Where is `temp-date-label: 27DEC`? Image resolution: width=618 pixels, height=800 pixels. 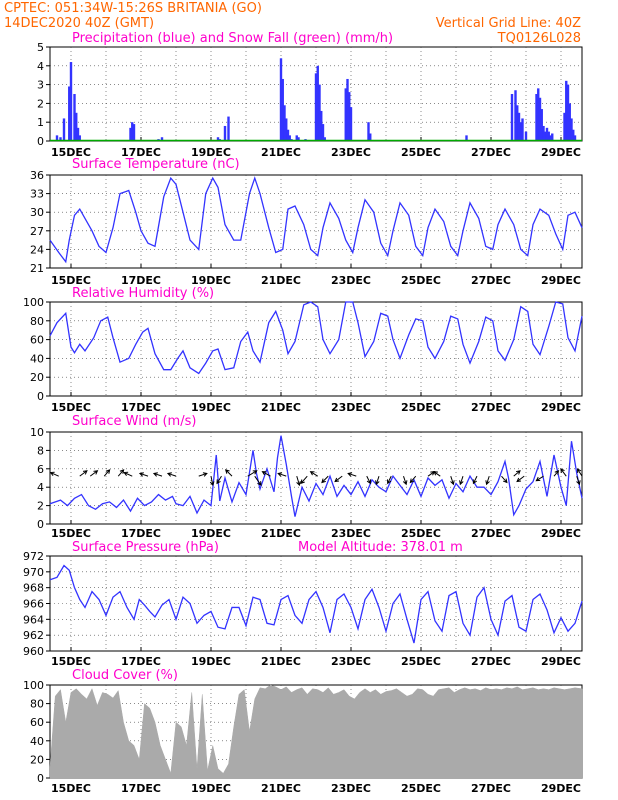 temp-date-label: 27DEC is located at coordinates (491, 280).